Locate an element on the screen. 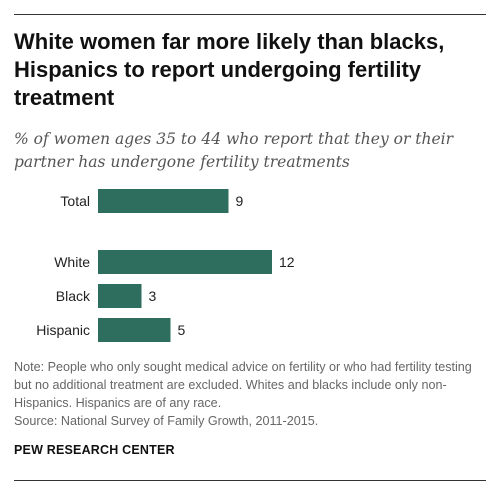 The image size is (503, 504). category-label-hispanic: Hispanic is located at coordinates (63, 330).